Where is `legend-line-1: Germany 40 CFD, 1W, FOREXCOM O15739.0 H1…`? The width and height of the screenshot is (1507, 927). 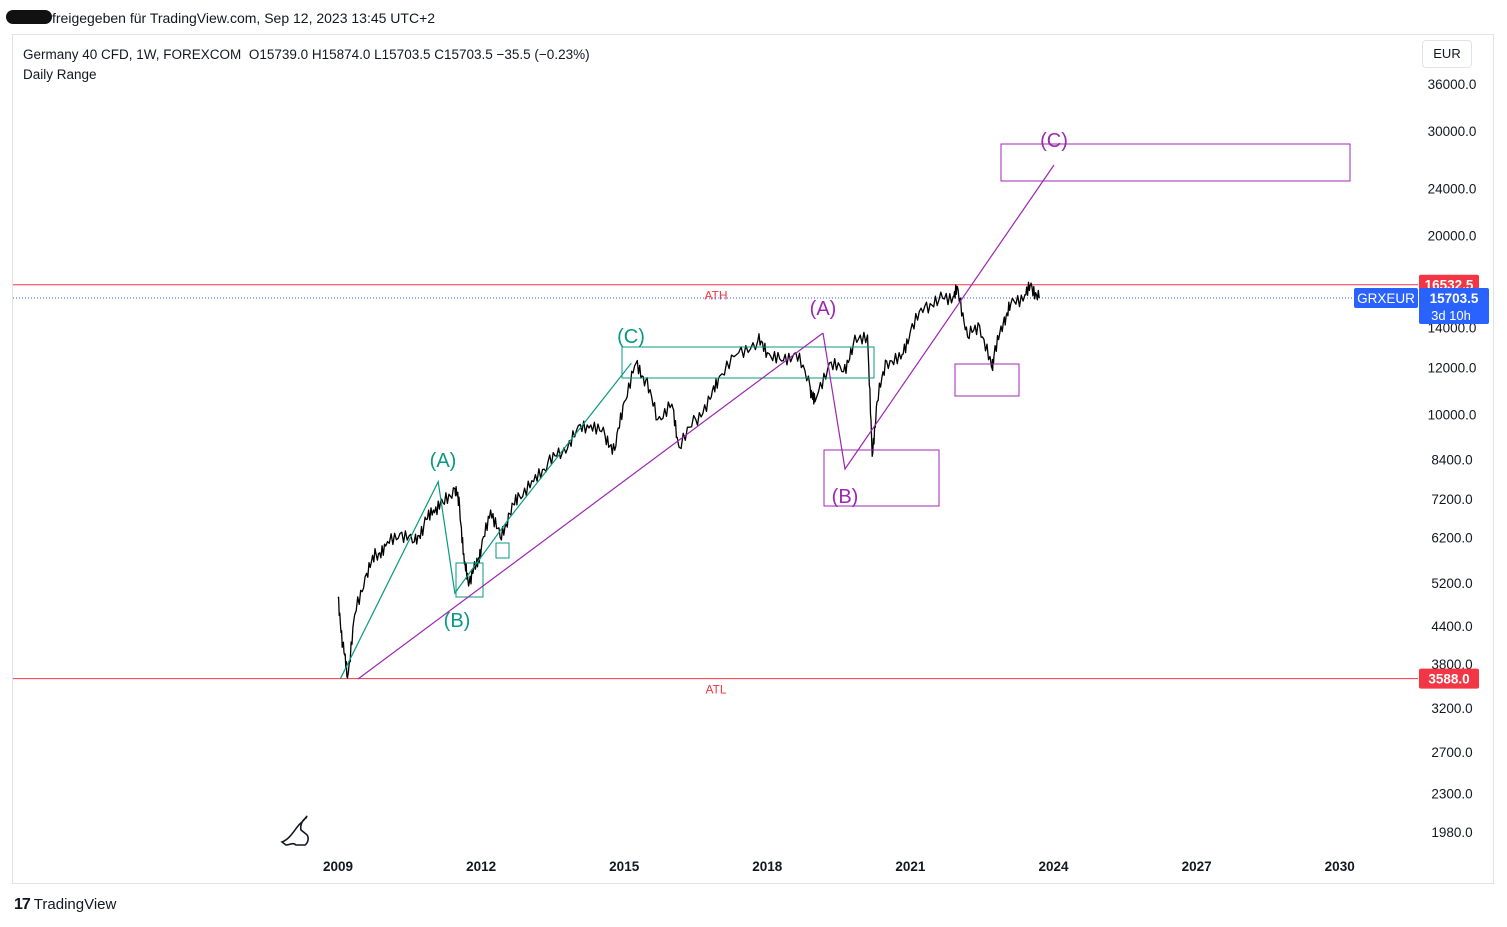 legend-line-1: Germany 40 CFD, 1W, FOREXCOM O15739.0 H1… is located at coordinates (306, 55).